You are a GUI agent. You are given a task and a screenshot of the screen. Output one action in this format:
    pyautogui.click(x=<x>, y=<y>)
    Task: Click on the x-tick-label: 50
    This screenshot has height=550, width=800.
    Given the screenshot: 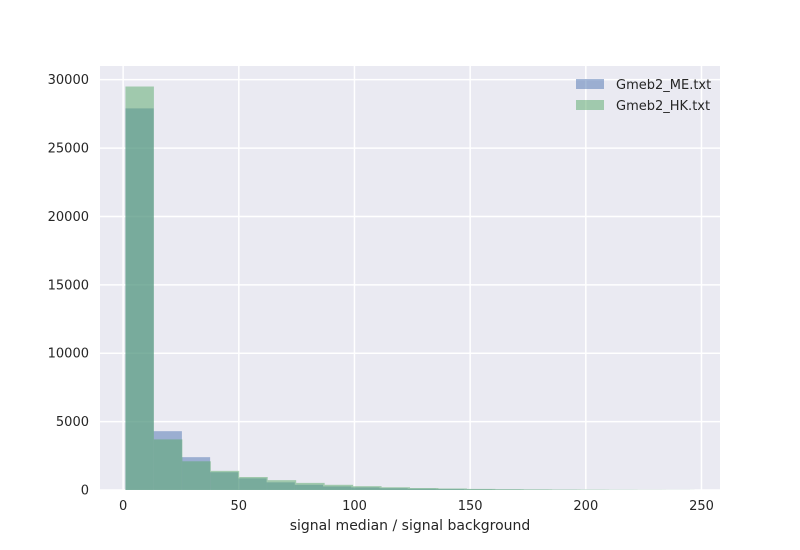 What is the action you would take?
    pyautogui.click(x=239, y=506)
    